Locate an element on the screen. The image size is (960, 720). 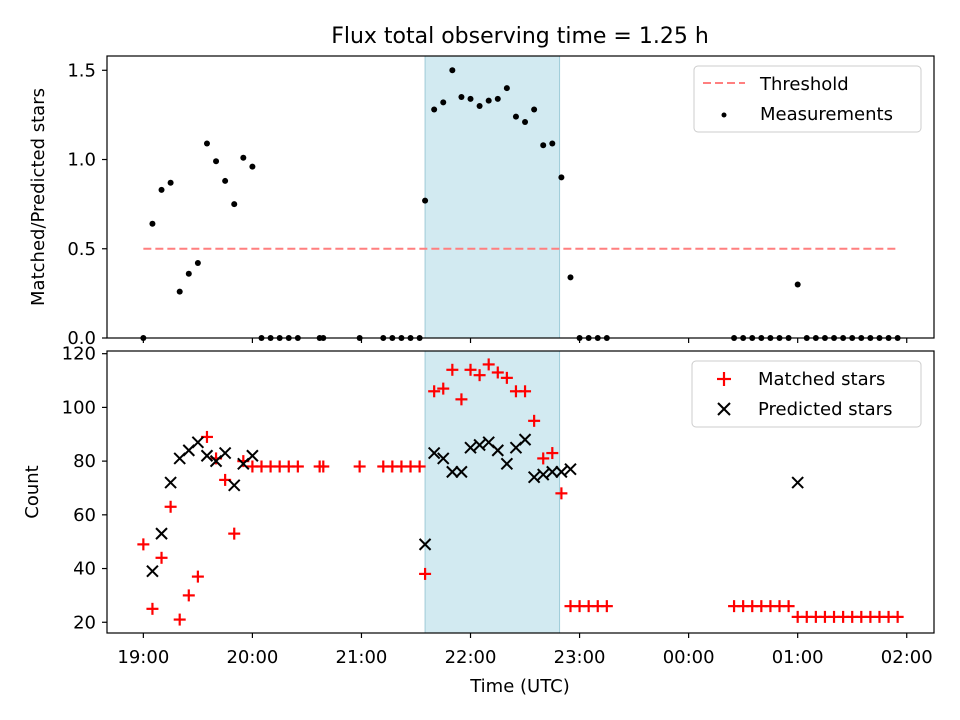
threshold-legend-label: Threshold is located at coordinates (804, 84).